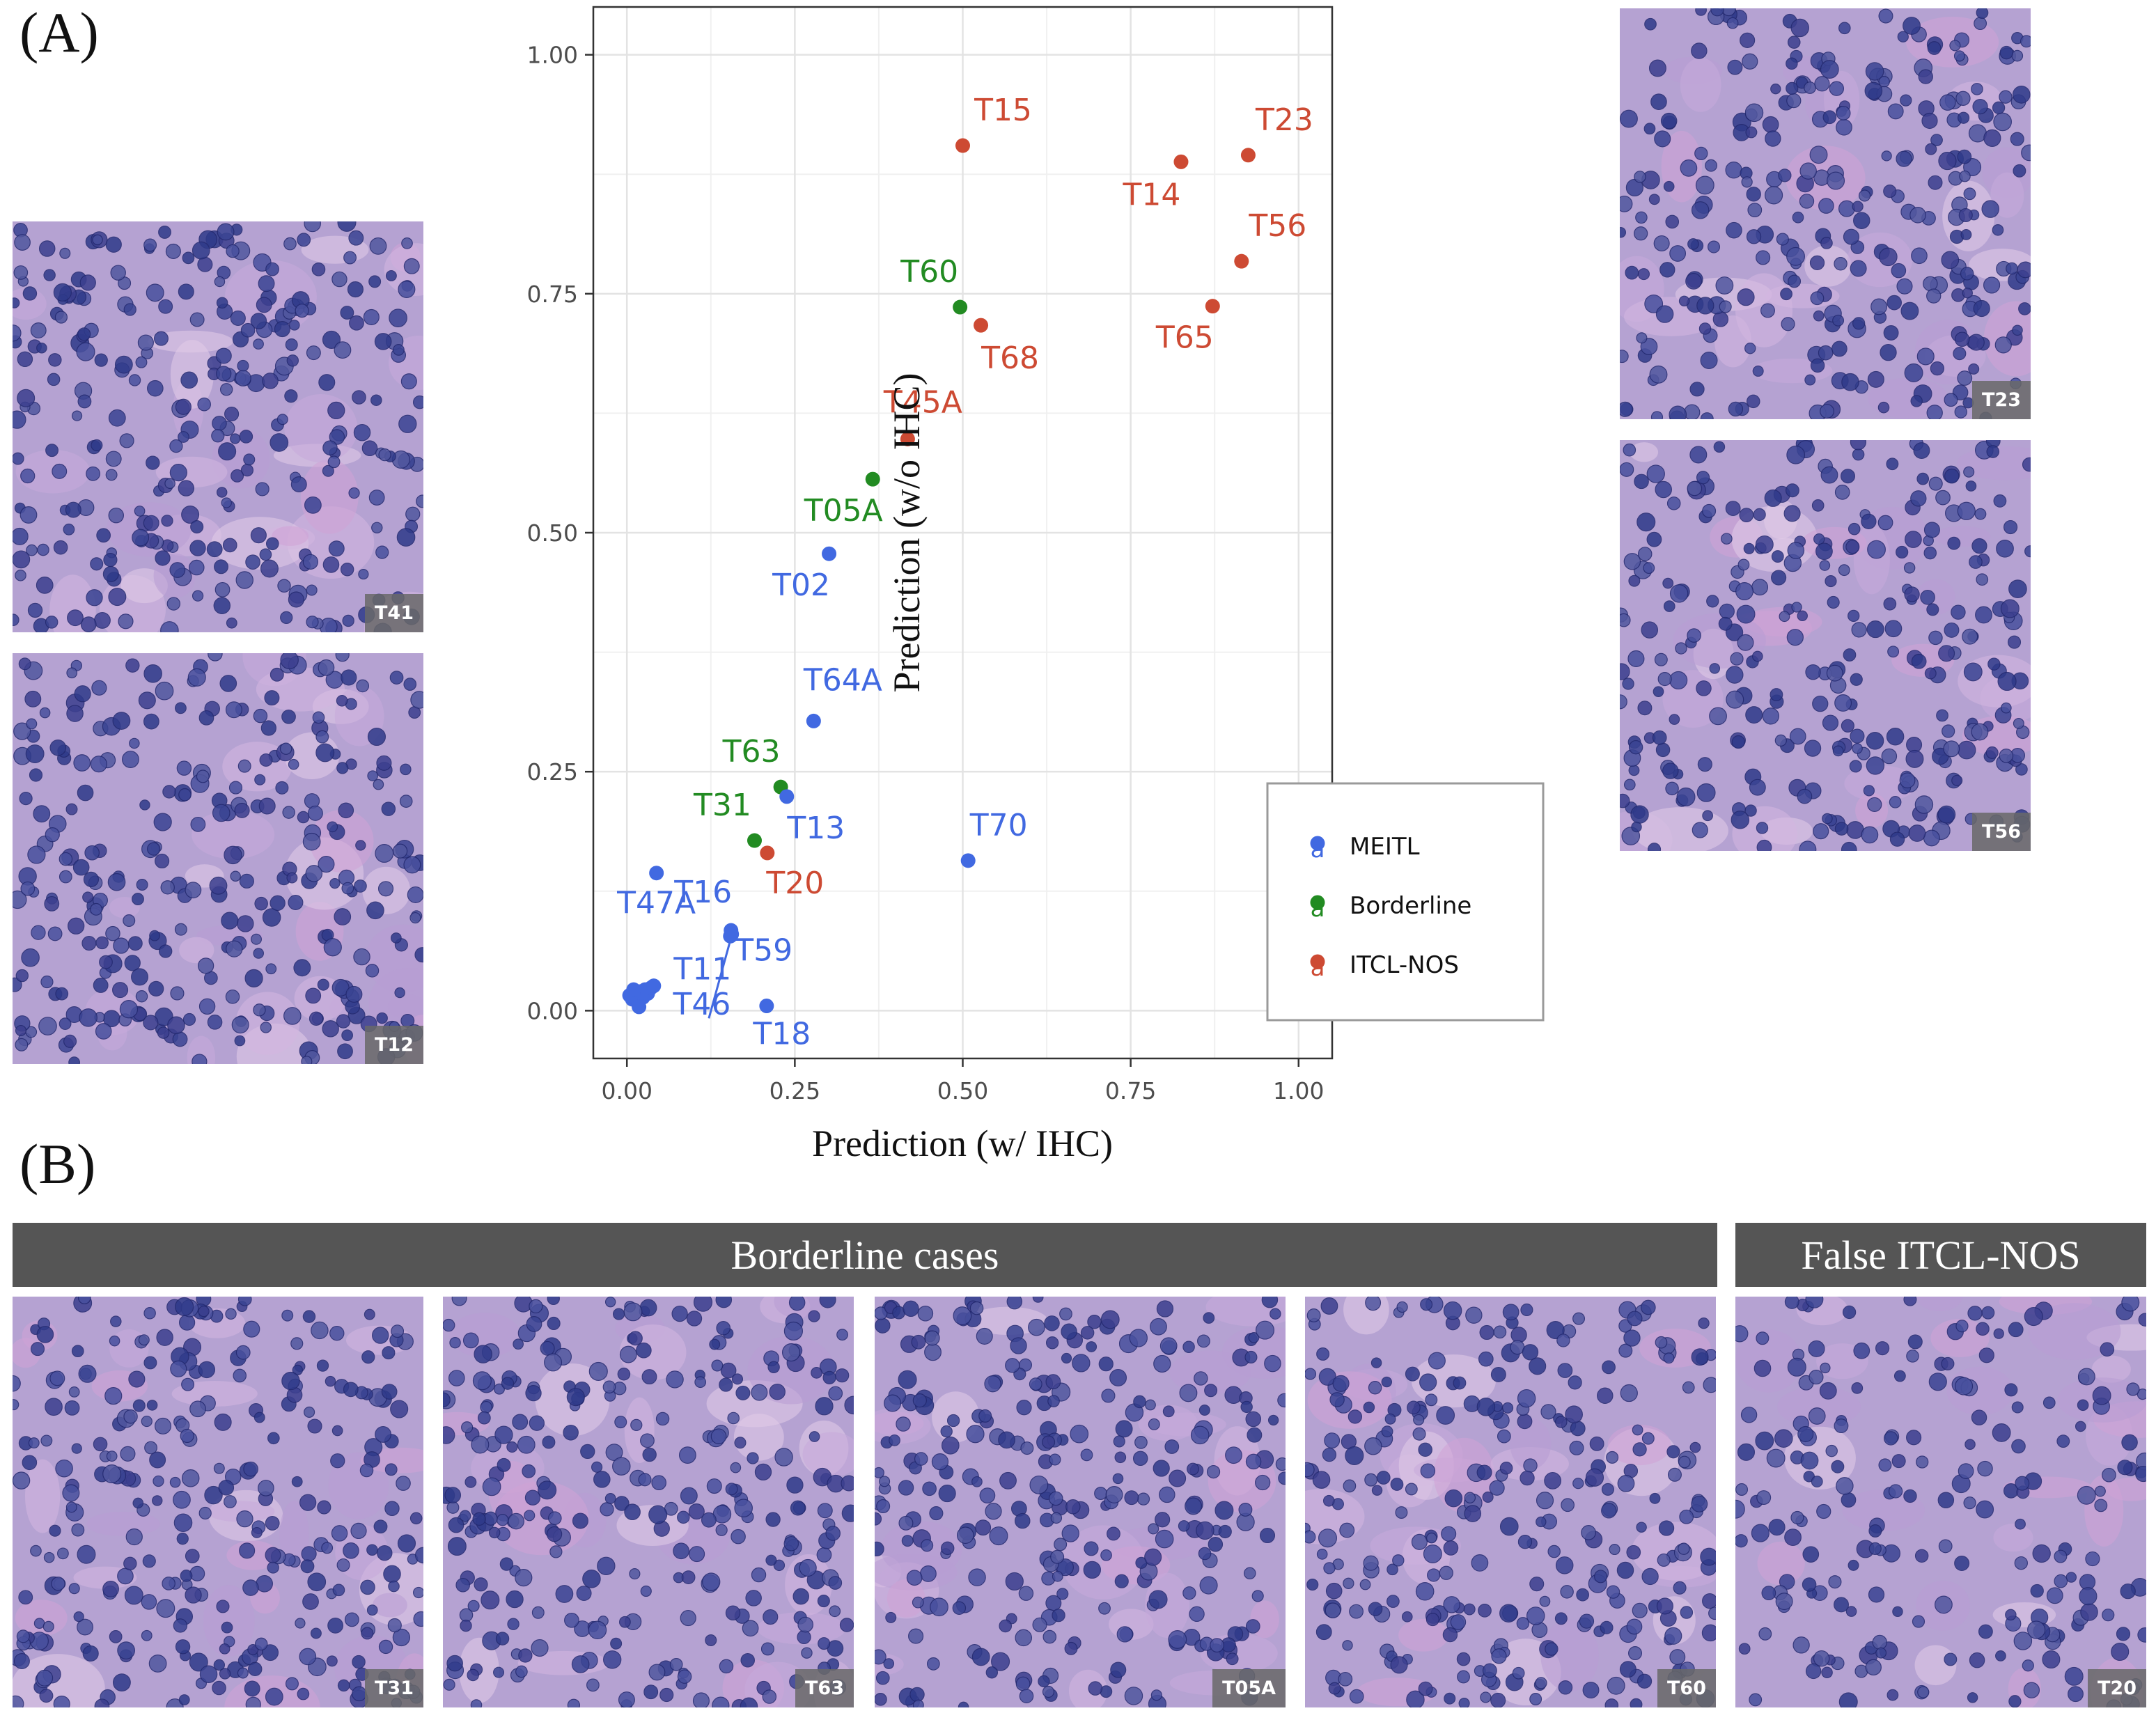 Image resolution: width=2156 pixels, height=1720 pixels. What do you see at coordinates (1825, 646) in the screenshot?
I see `micrograph-t56: T56` at bounding box center [1825, 646].